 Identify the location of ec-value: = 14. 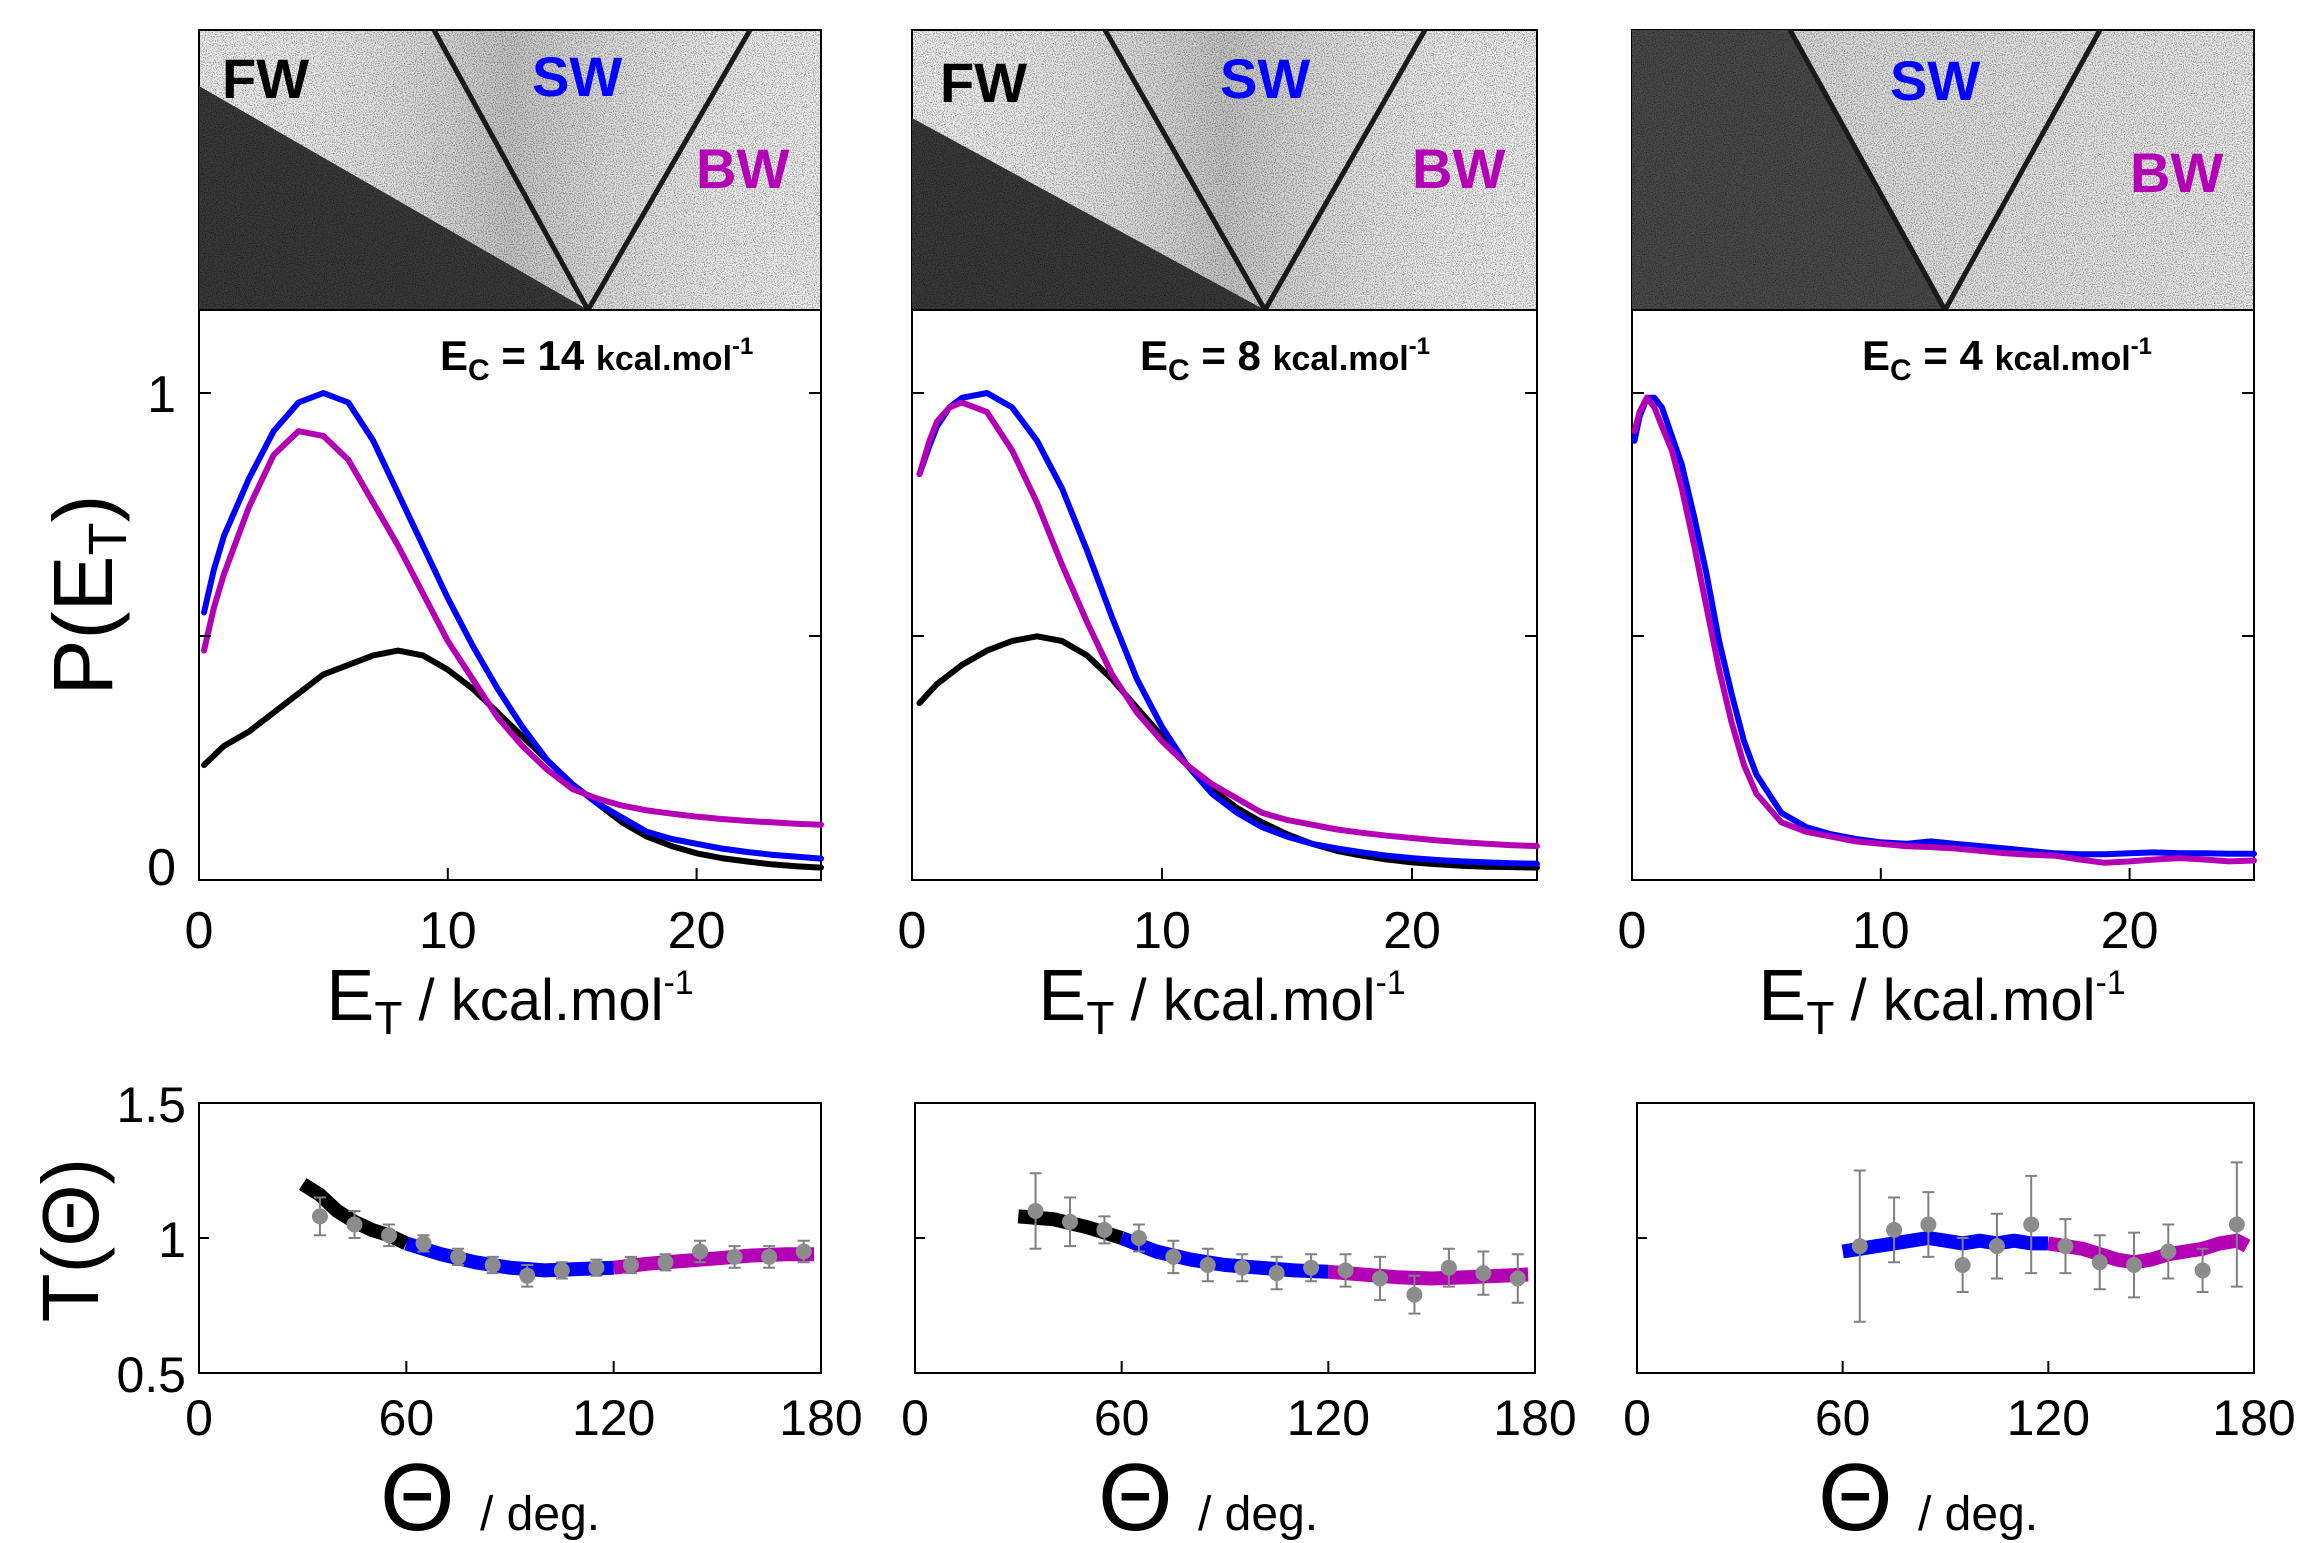
(543, 355).